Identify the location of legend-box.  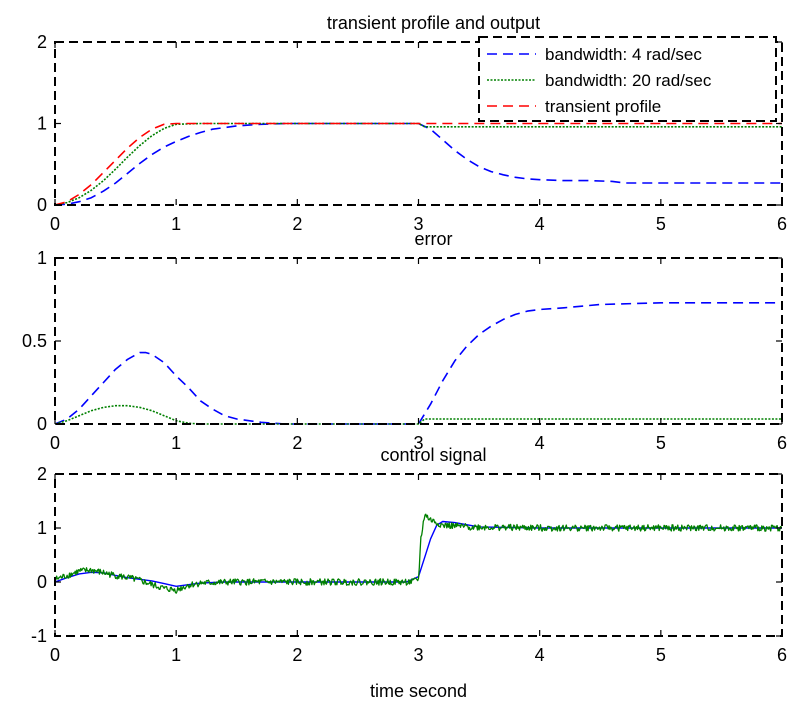
(627, 79).